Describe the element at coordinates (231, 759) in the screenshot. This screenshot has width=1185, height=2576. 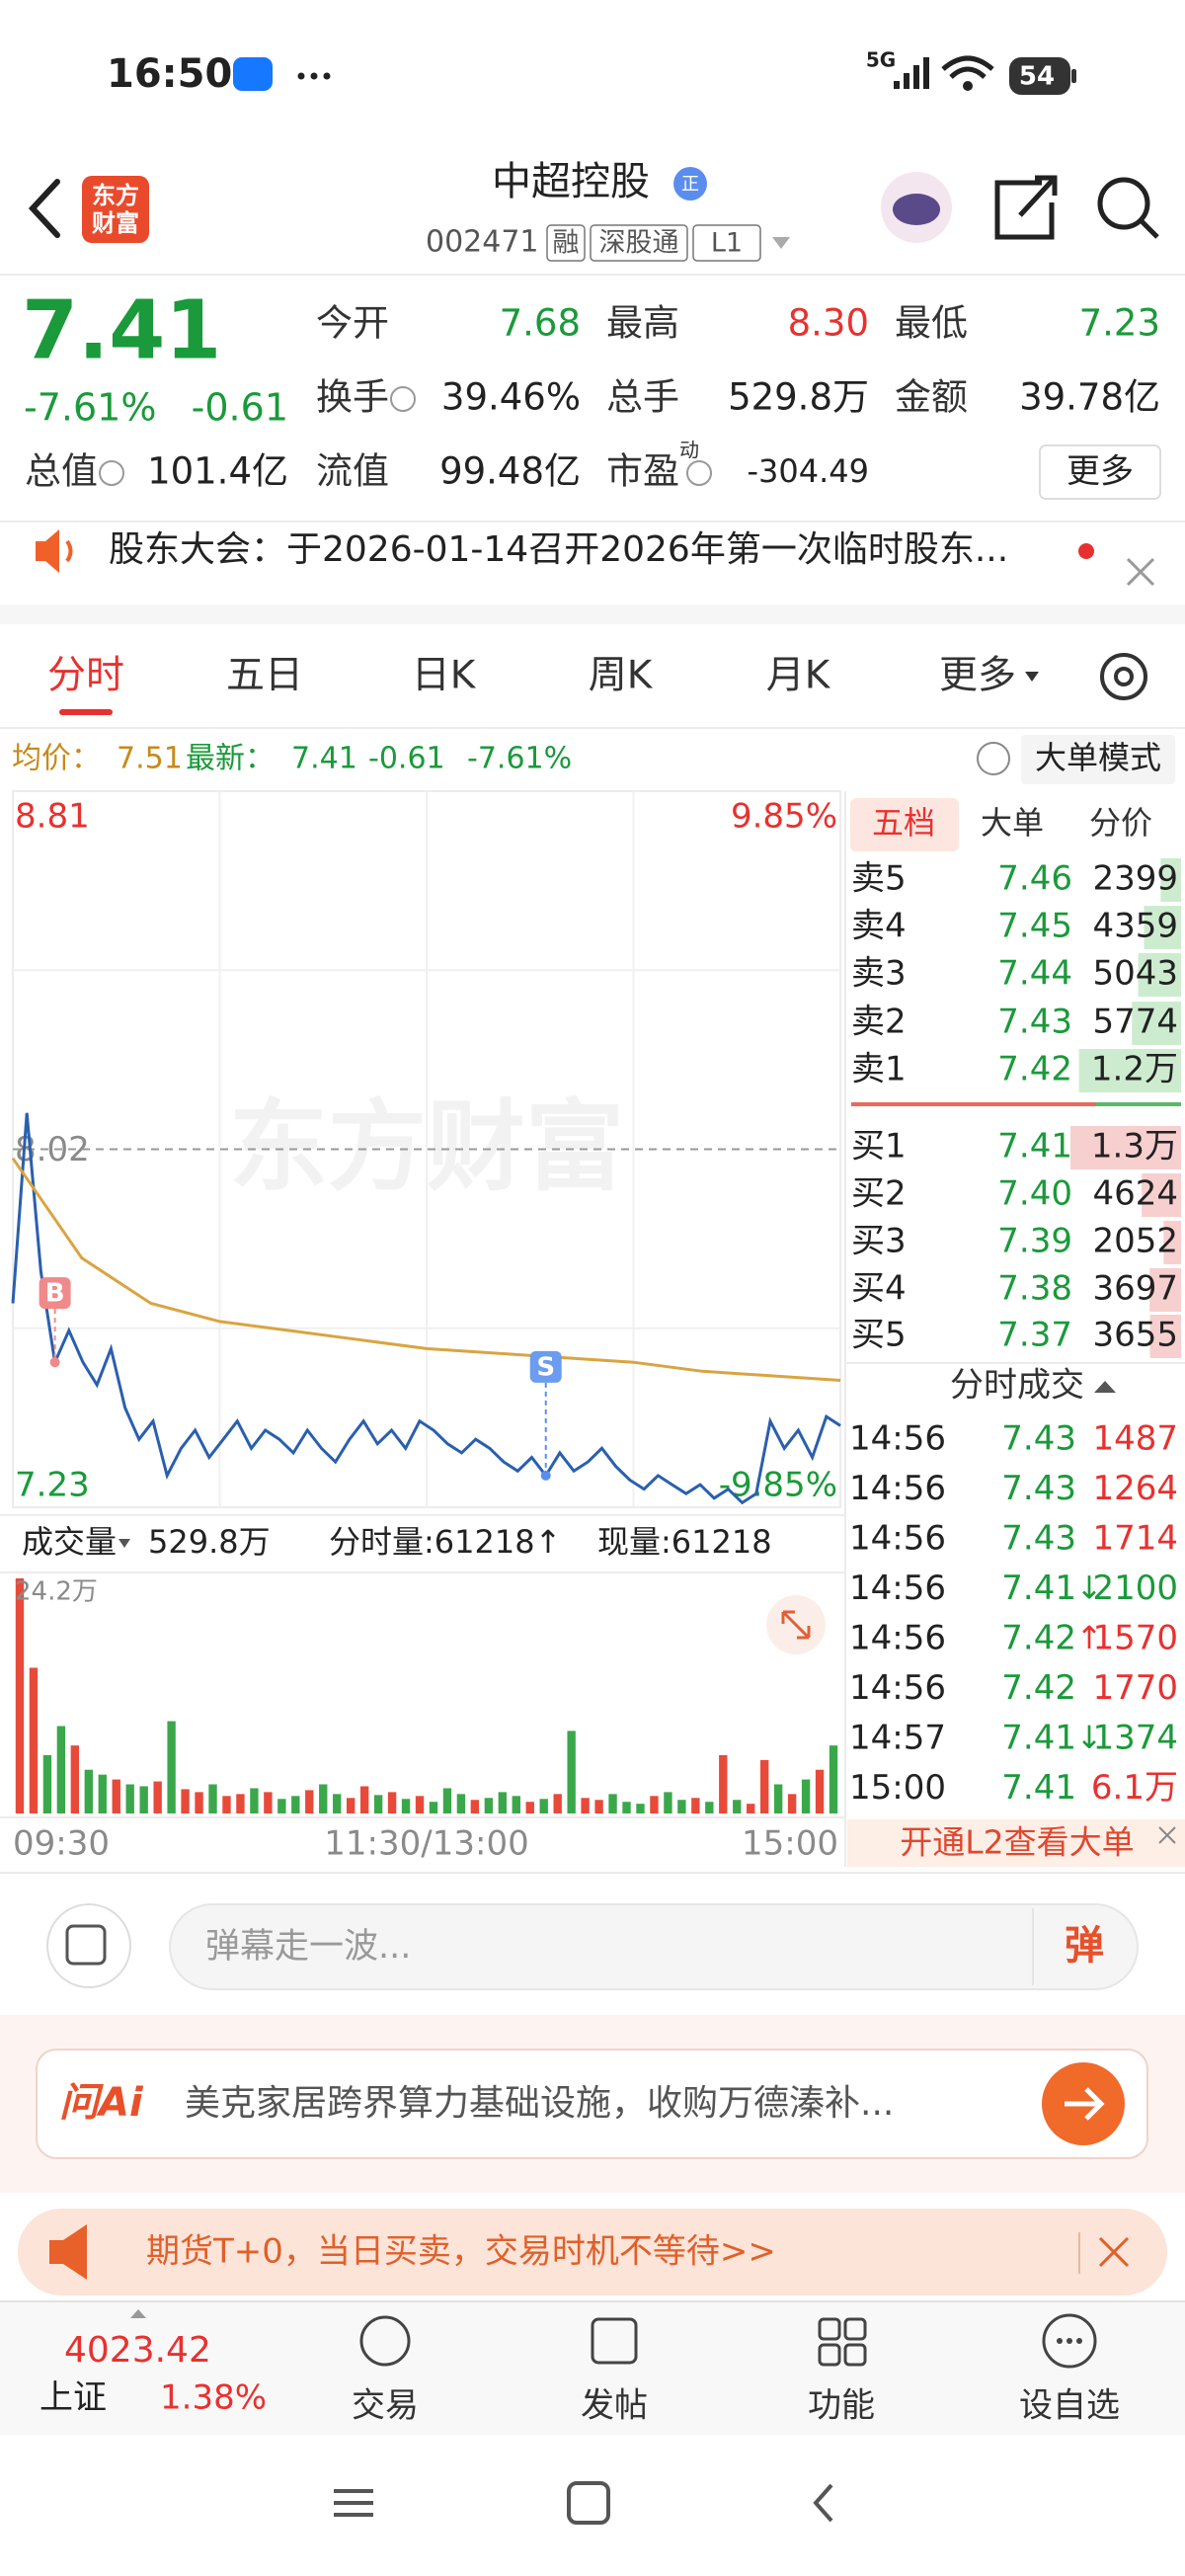
I see `latest-label: 最新：` at that location.